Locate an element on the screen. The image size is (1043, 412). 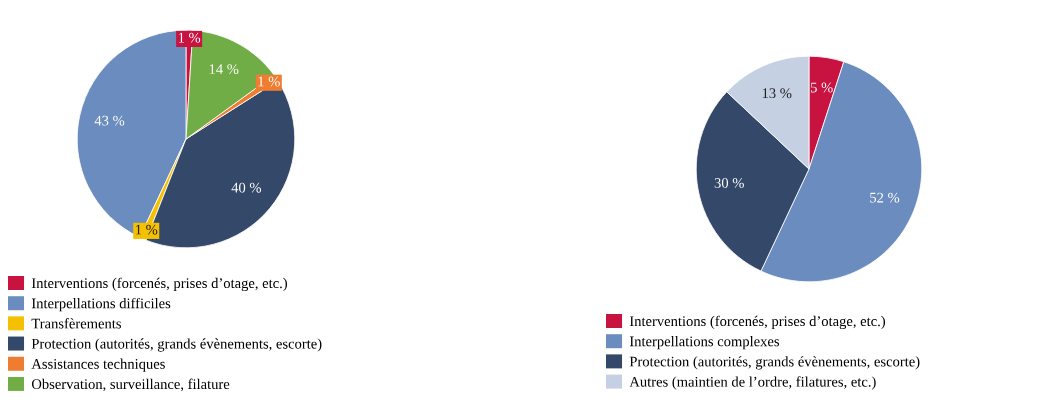
legend-label: Transfèrements is located at coordinates (76, 323).